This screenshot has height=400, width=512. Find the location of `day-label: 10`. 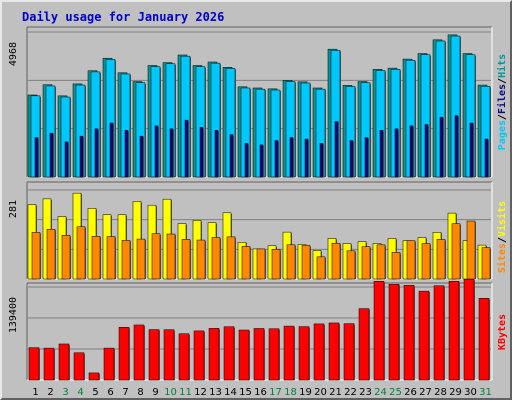

day-label: 10 is located at coordinates (170, 392).